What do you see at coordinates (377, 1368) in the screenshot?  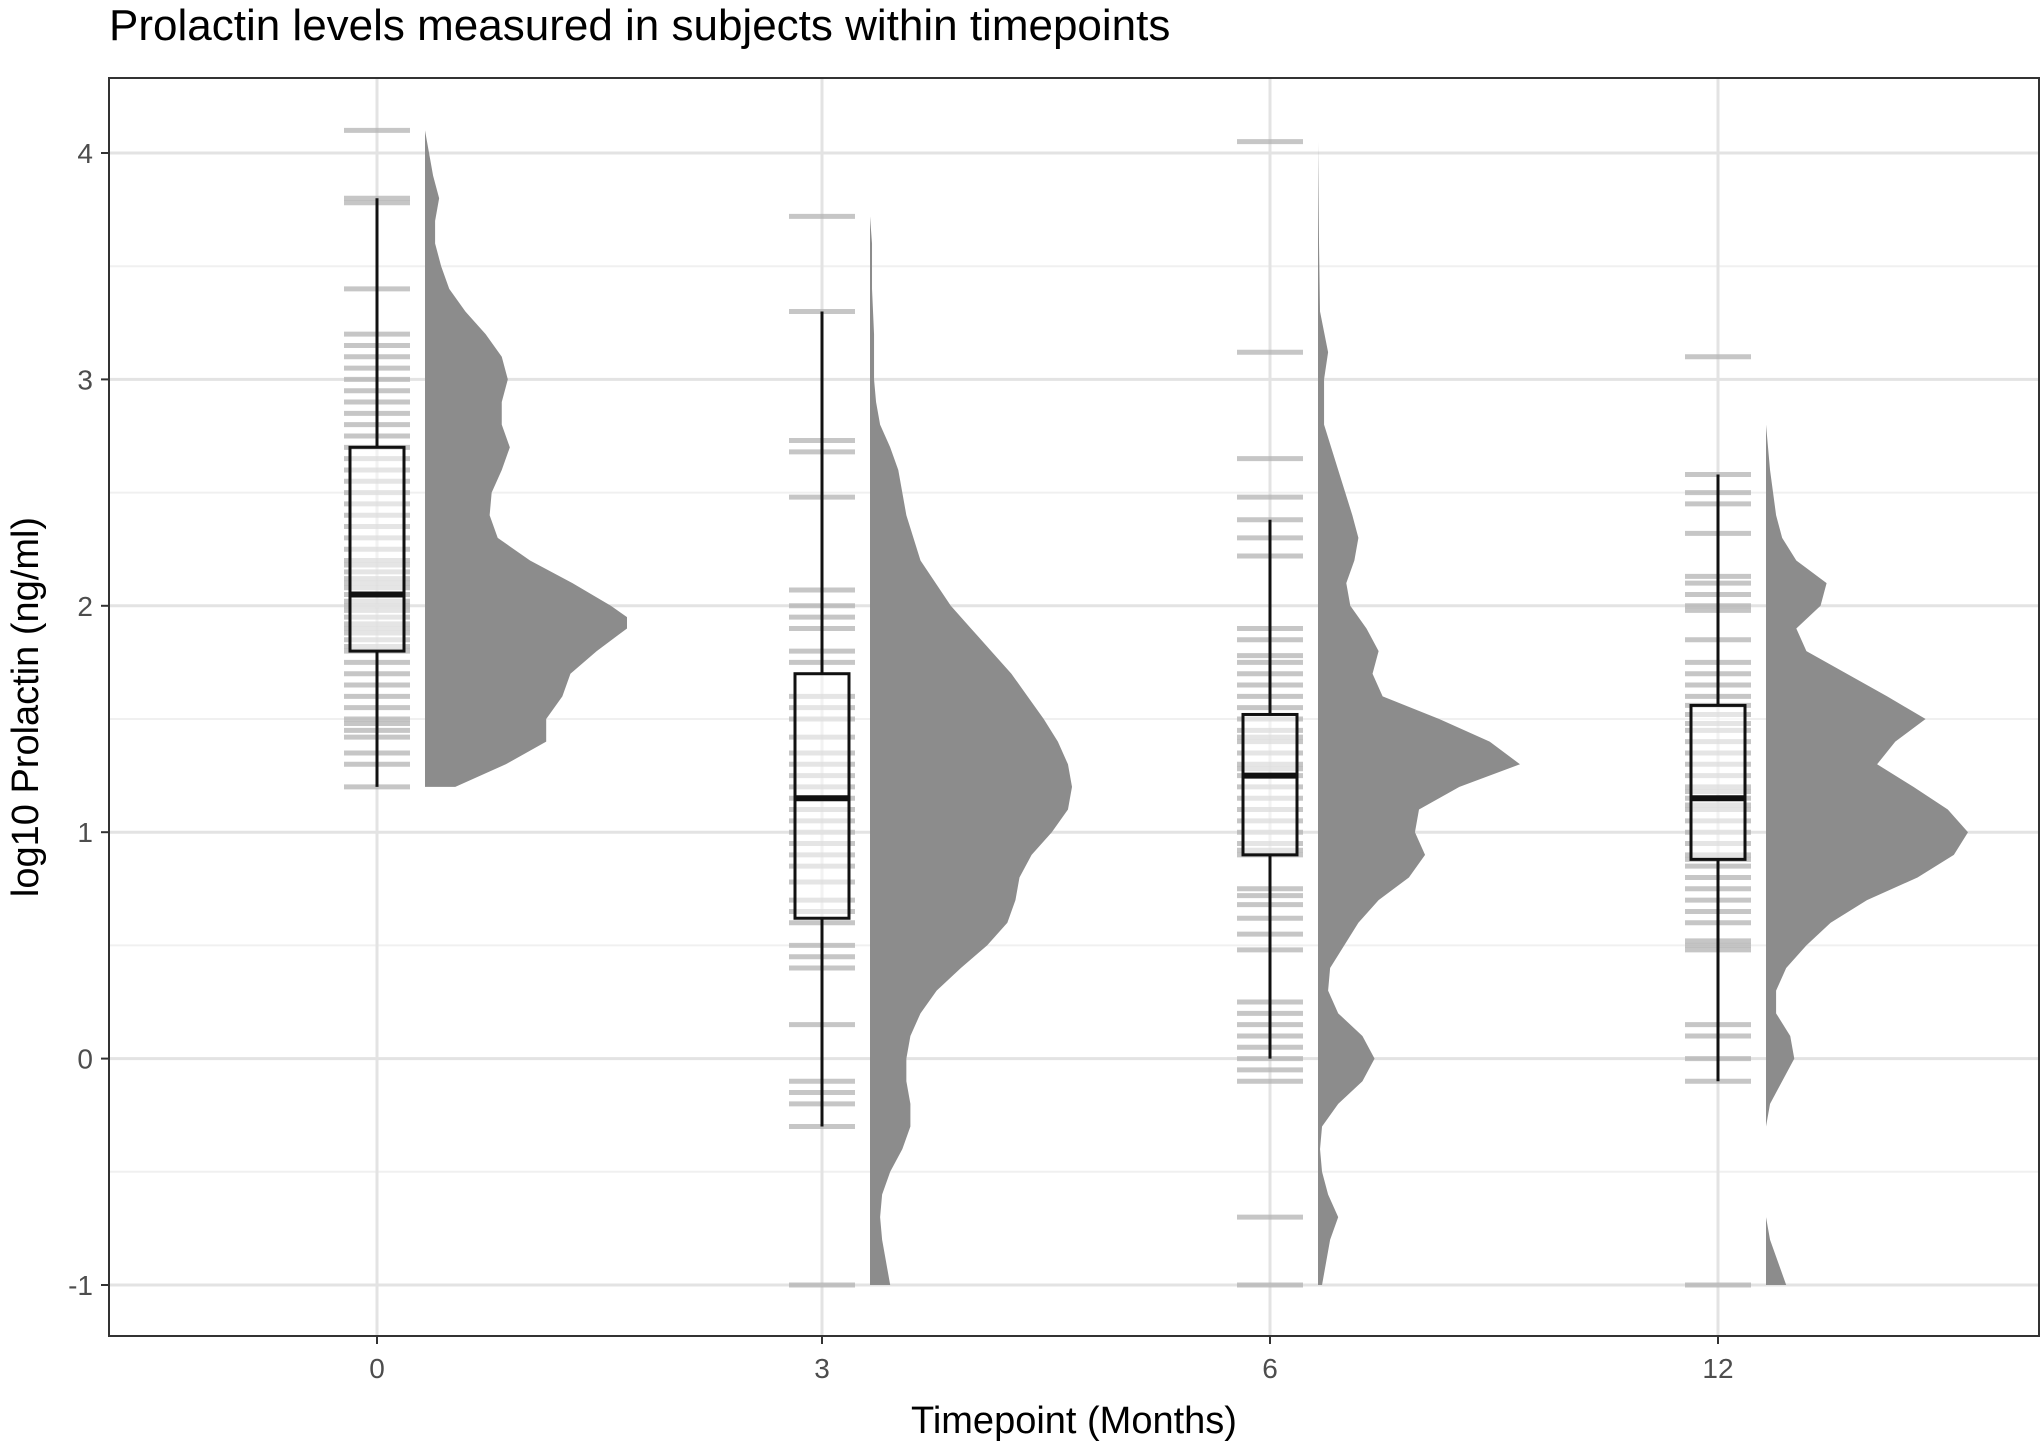 I see `x-tick-label: 0` at bounding box center [377, 1368].